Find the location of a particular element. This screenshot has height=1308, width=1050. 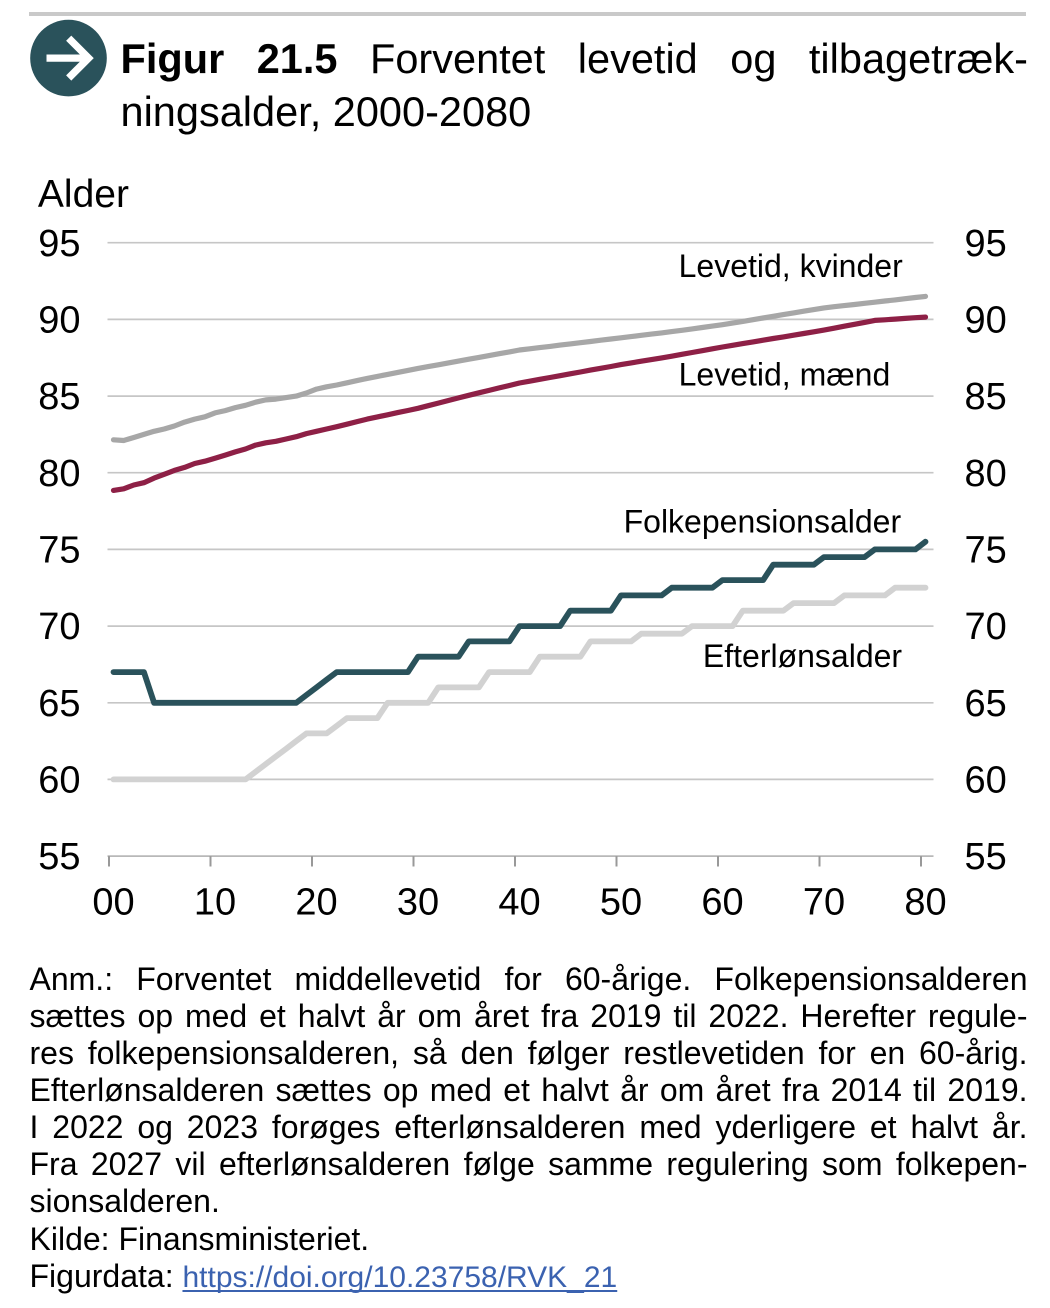

svg-text: 20 is located at coordinates (316, 903).